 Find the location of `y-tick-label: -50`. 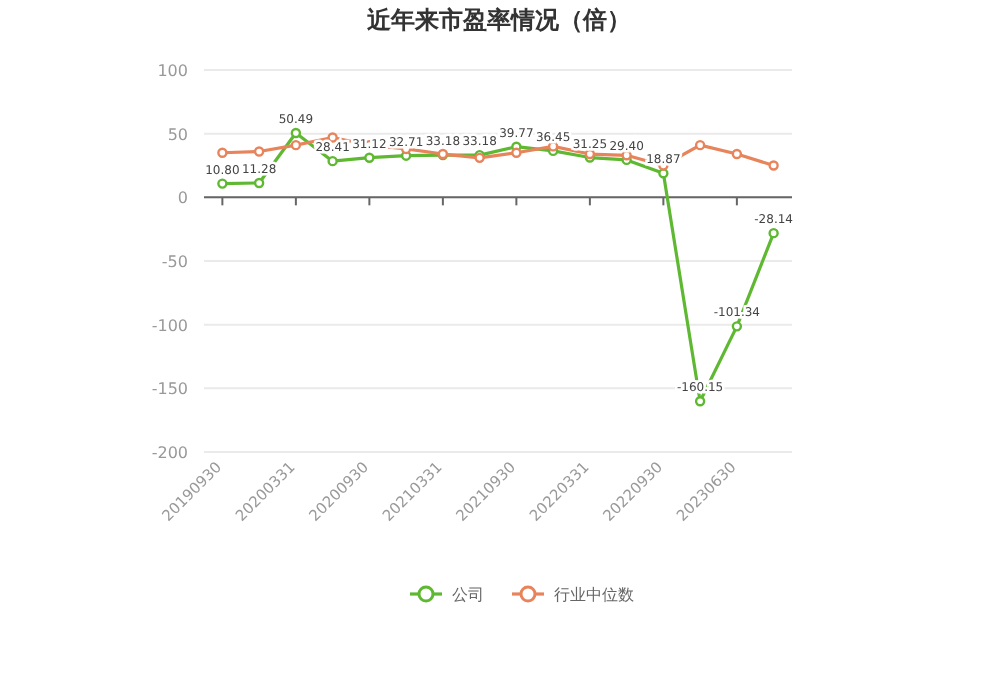

y-tick-label: -50 is located at coordinates (174, 262).